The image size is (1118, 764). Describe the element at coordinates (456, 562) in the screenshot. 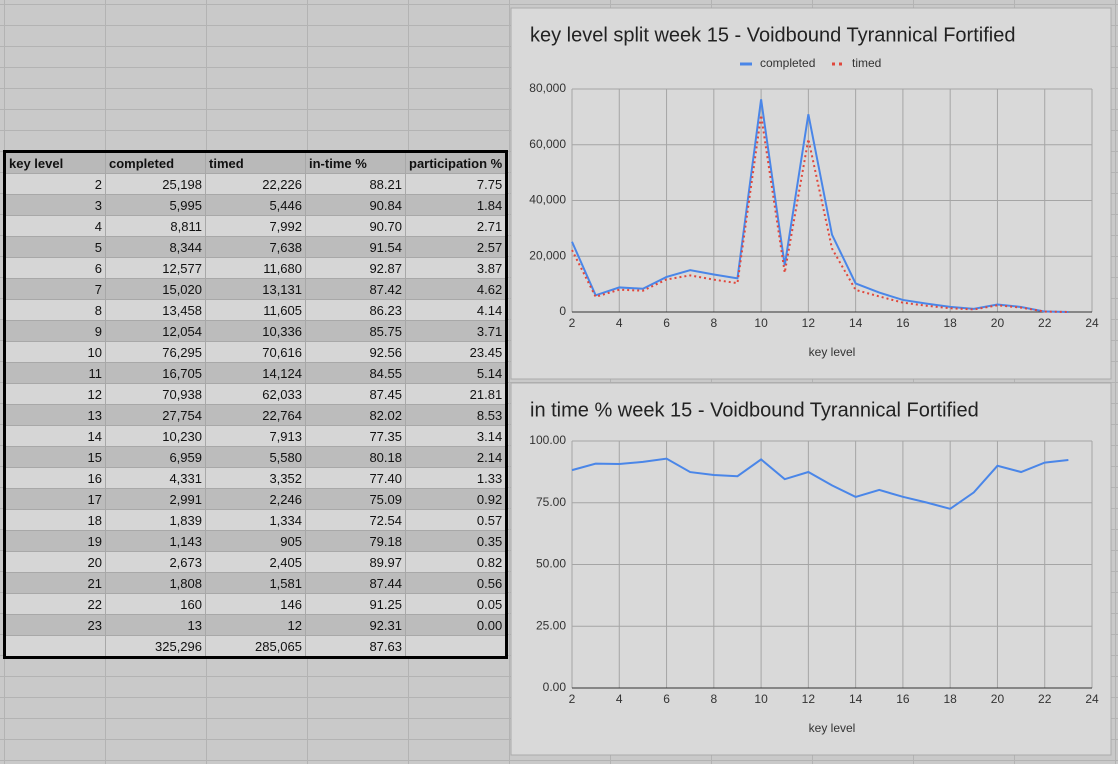

I see `table-cell: 0.82` at that location.